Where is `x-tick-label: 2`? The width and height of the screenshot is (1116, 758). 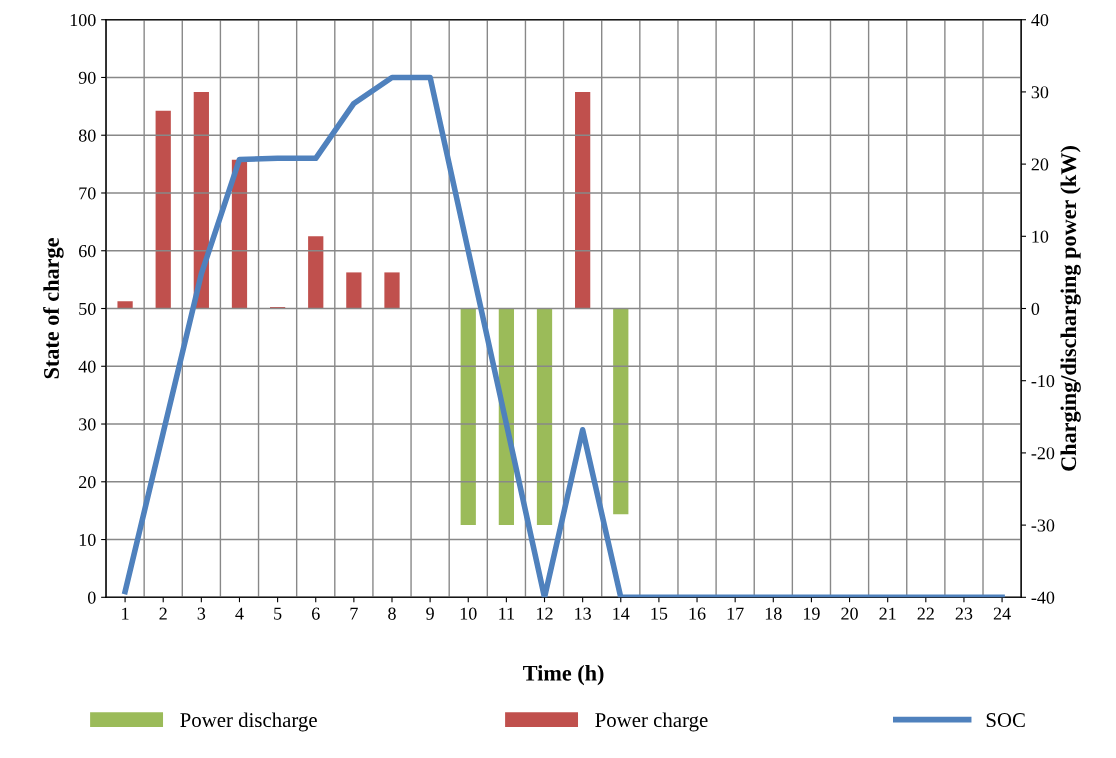 x-tick-label: 2 is located at coordinates (163, 613).